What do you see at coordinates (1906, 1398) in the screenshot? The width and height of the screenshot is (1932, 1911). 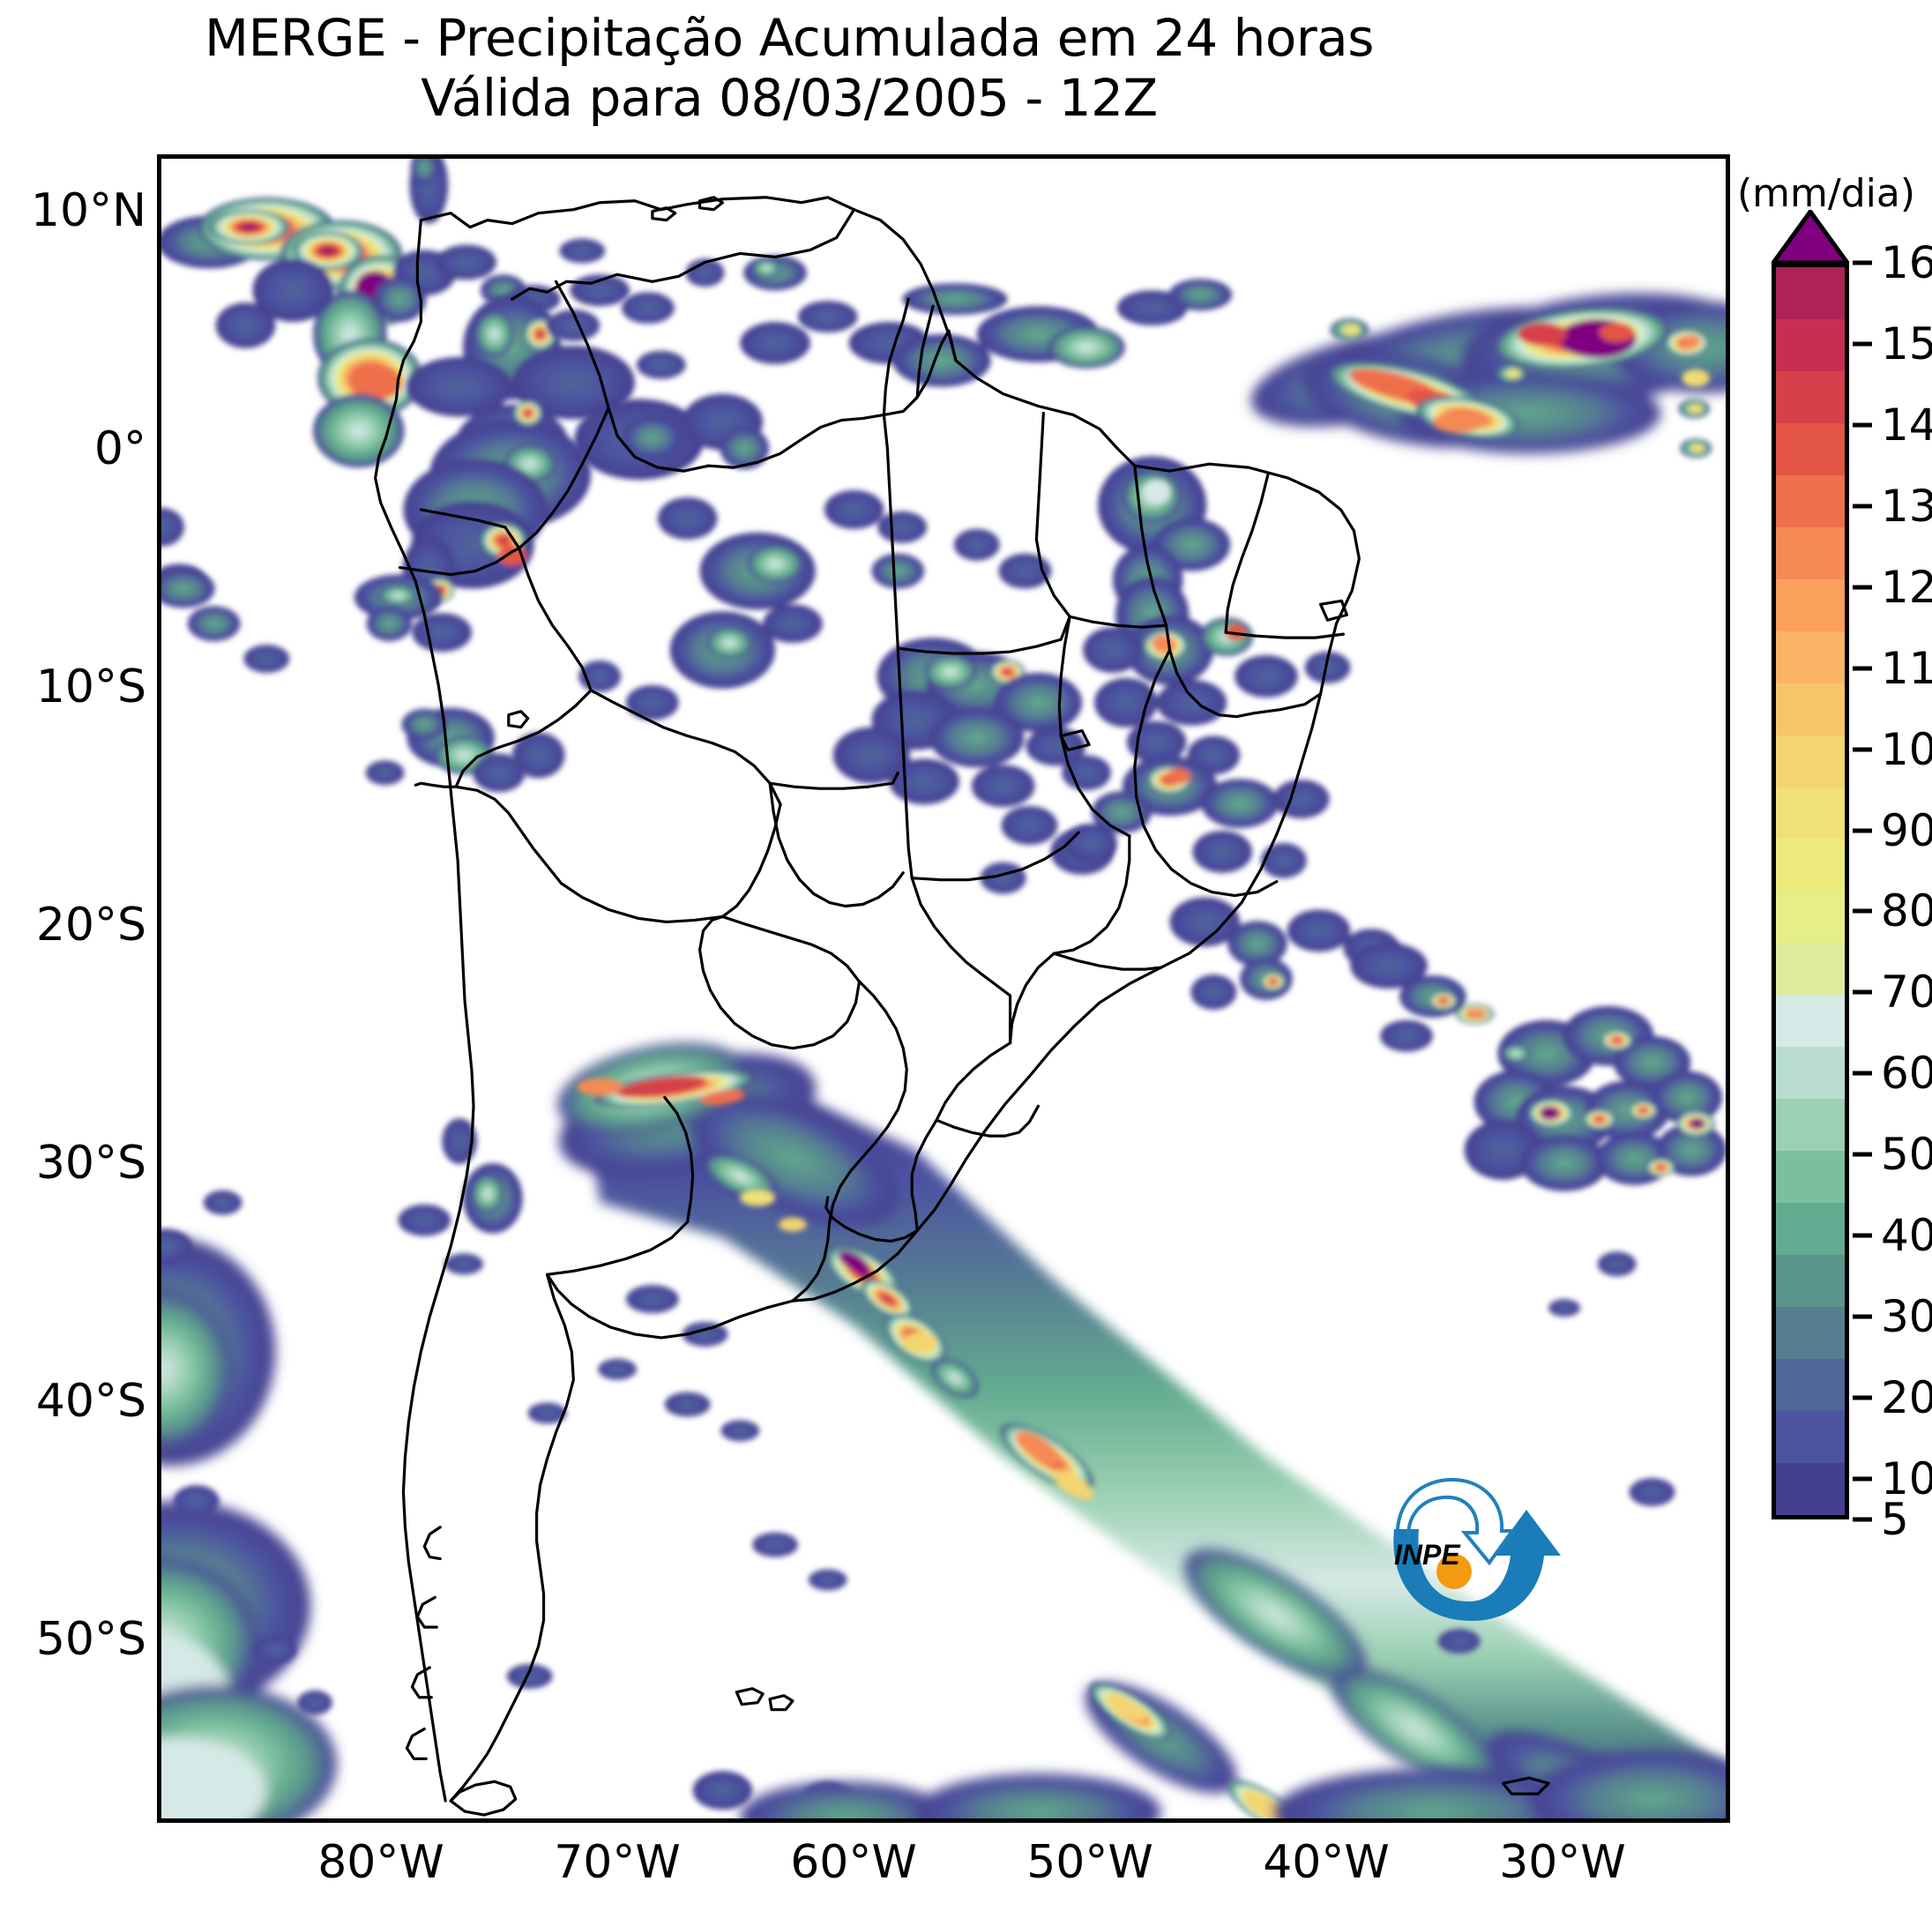 I see `colorbar-tick-label: 20` at bounding box center [1906, 1398].